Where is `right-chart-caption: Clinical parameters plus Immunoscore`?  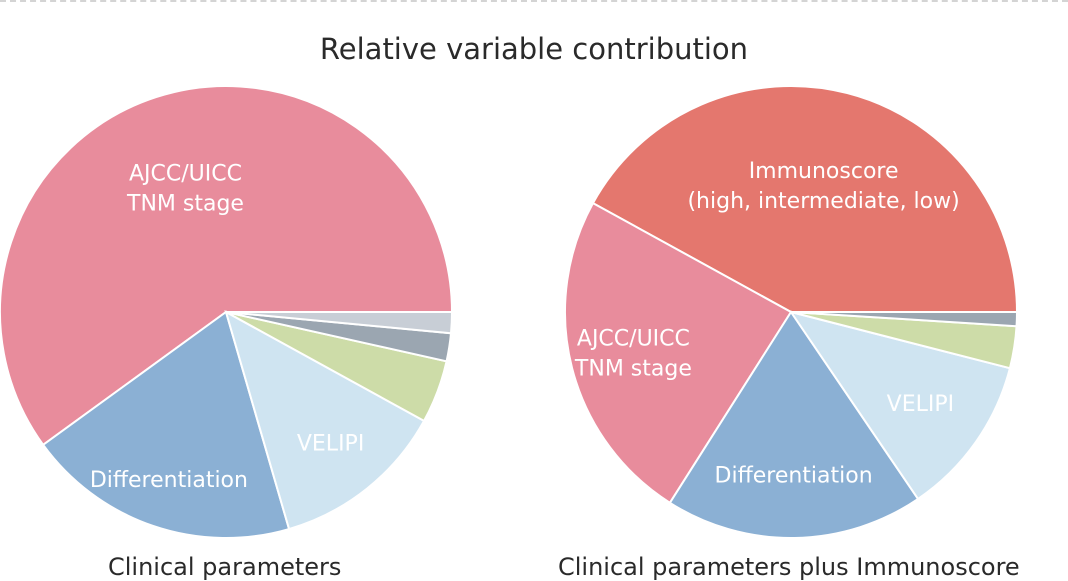 right-chart-caption: Clinical parameters plus Immunoscore is located at coordinates (789, 567).